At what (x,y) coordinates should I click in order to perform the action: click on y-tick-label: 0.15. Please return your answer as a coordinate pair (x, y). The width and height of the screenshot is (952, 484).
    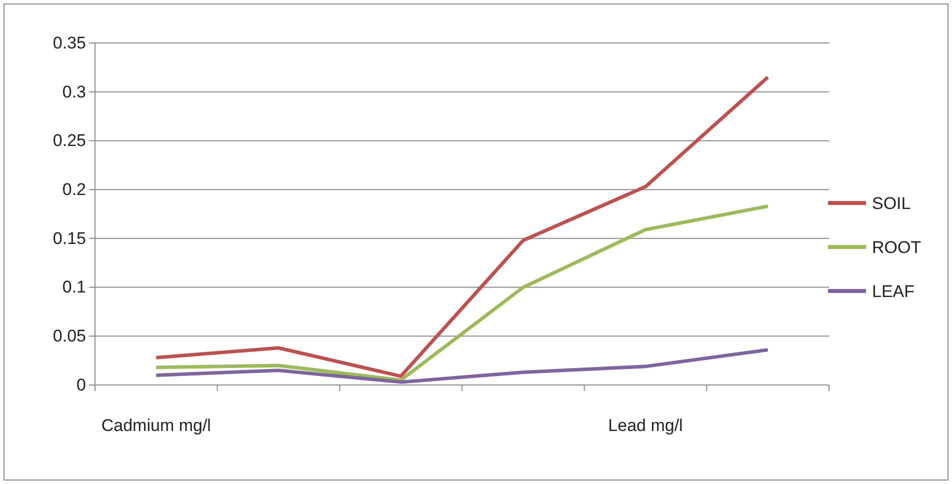
    Looking at the image, I should click on (69, 238).